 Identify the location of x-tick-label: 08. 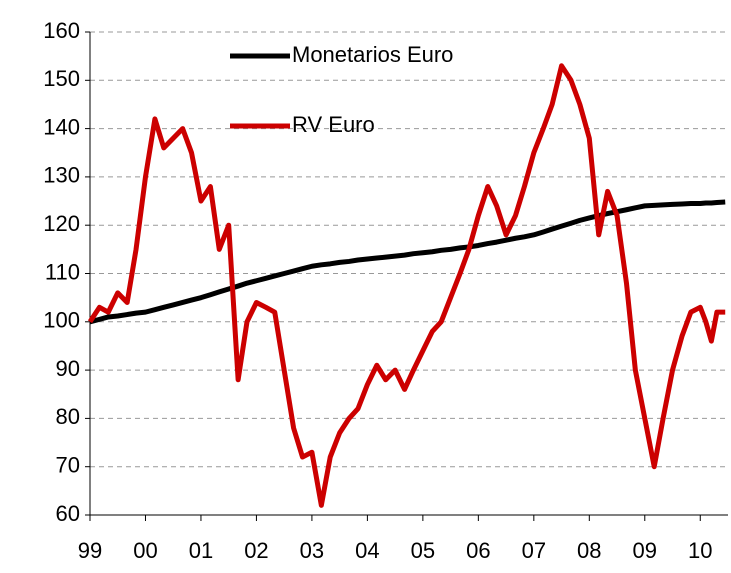
(589, 550).